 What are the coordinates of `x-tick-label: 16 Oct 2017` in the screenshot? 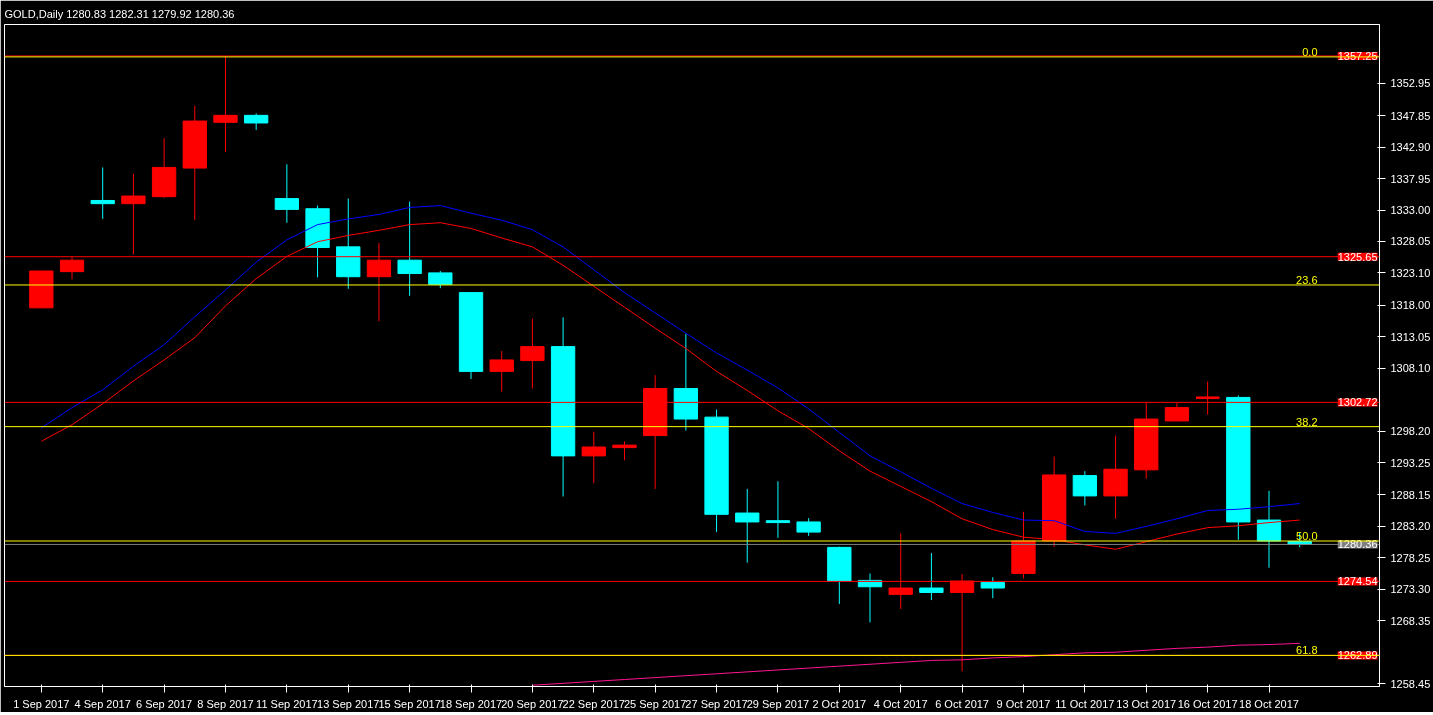 It's located at (1207, 703).